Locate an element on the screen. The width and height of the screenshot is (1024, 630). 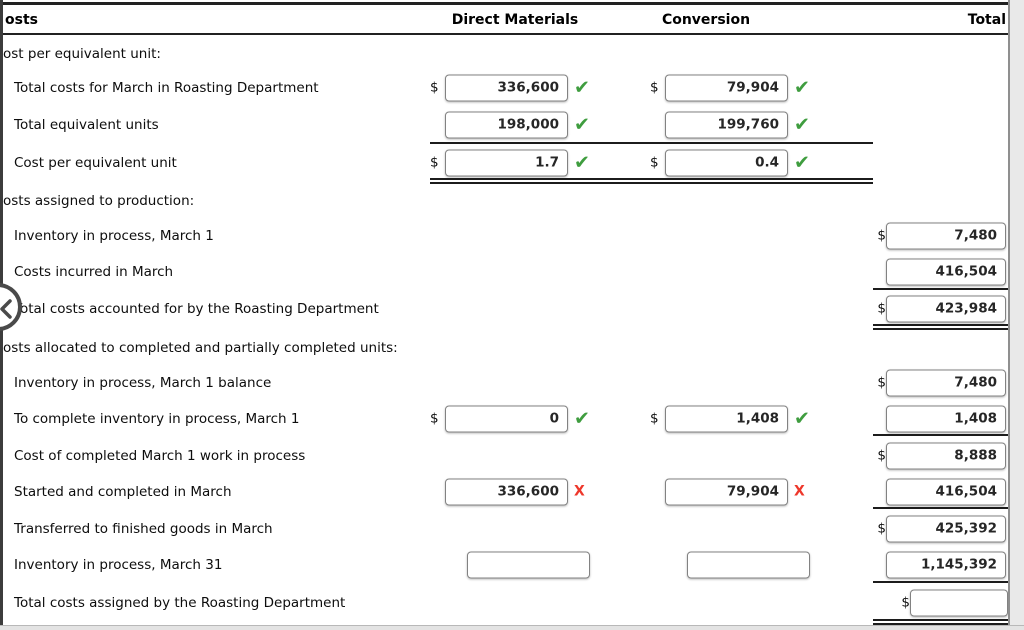
column-header-total: Total is located at coordinates (986, 19).